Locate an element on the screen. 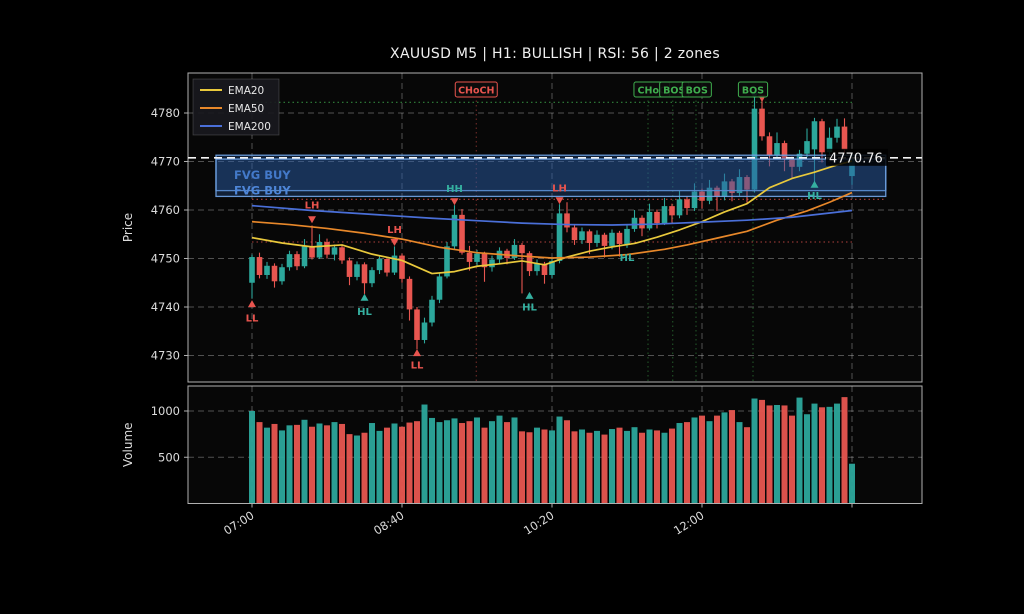 This screenshot has height=614, width=1024. structure-label: CHoC is located at coordinates (652, 91).